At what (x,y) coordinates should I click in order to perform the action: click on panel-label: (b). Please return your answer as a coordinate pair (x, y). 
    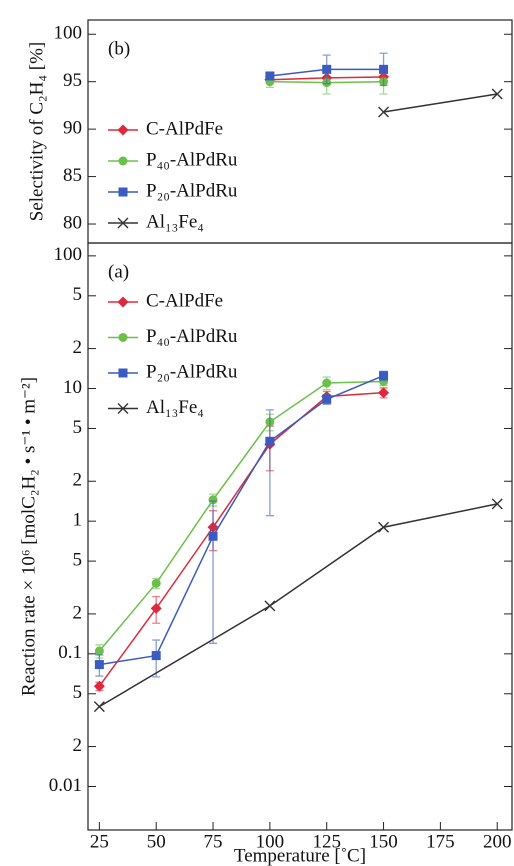
    Looking at the image, I should click on (119, 48).